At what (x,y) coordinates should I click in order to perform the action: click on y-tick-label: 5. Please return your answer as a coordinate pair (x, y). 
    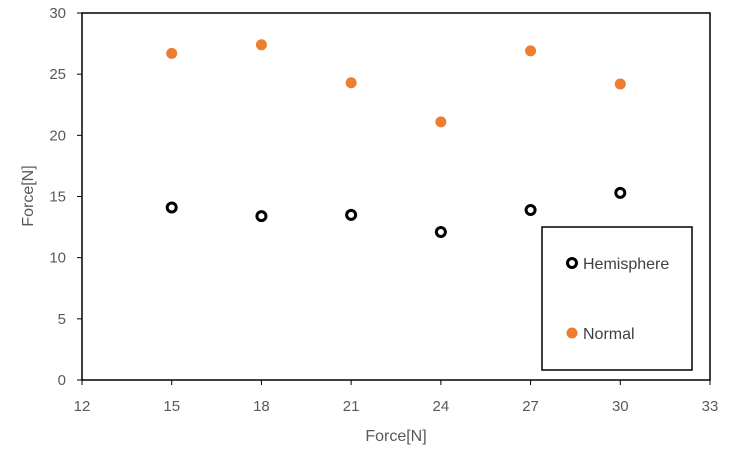
    Looking at the image, I should click on (62, 319).